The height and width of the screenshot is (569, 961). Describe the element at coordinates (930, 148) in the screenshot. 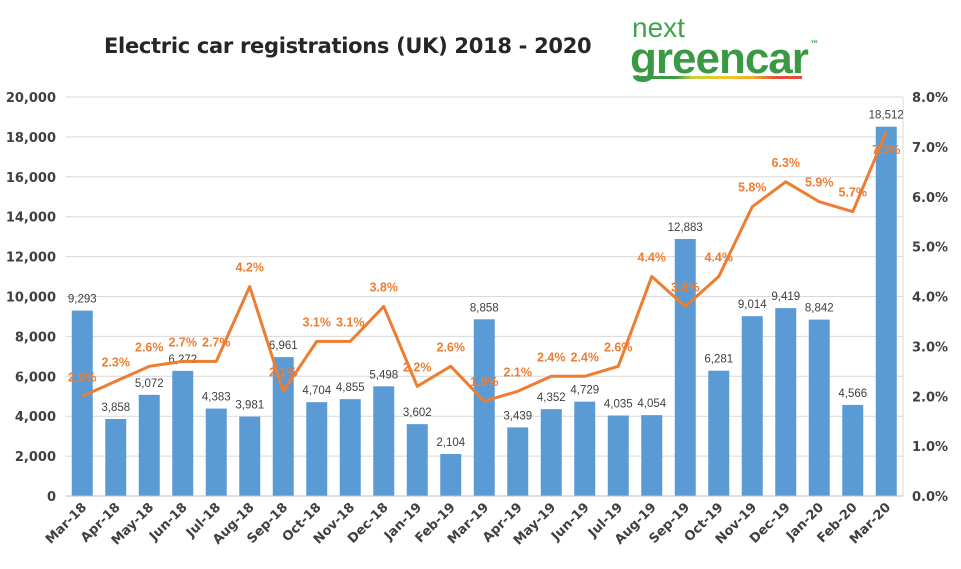

I see `y-right-tick-label: 7.0%` at that location.